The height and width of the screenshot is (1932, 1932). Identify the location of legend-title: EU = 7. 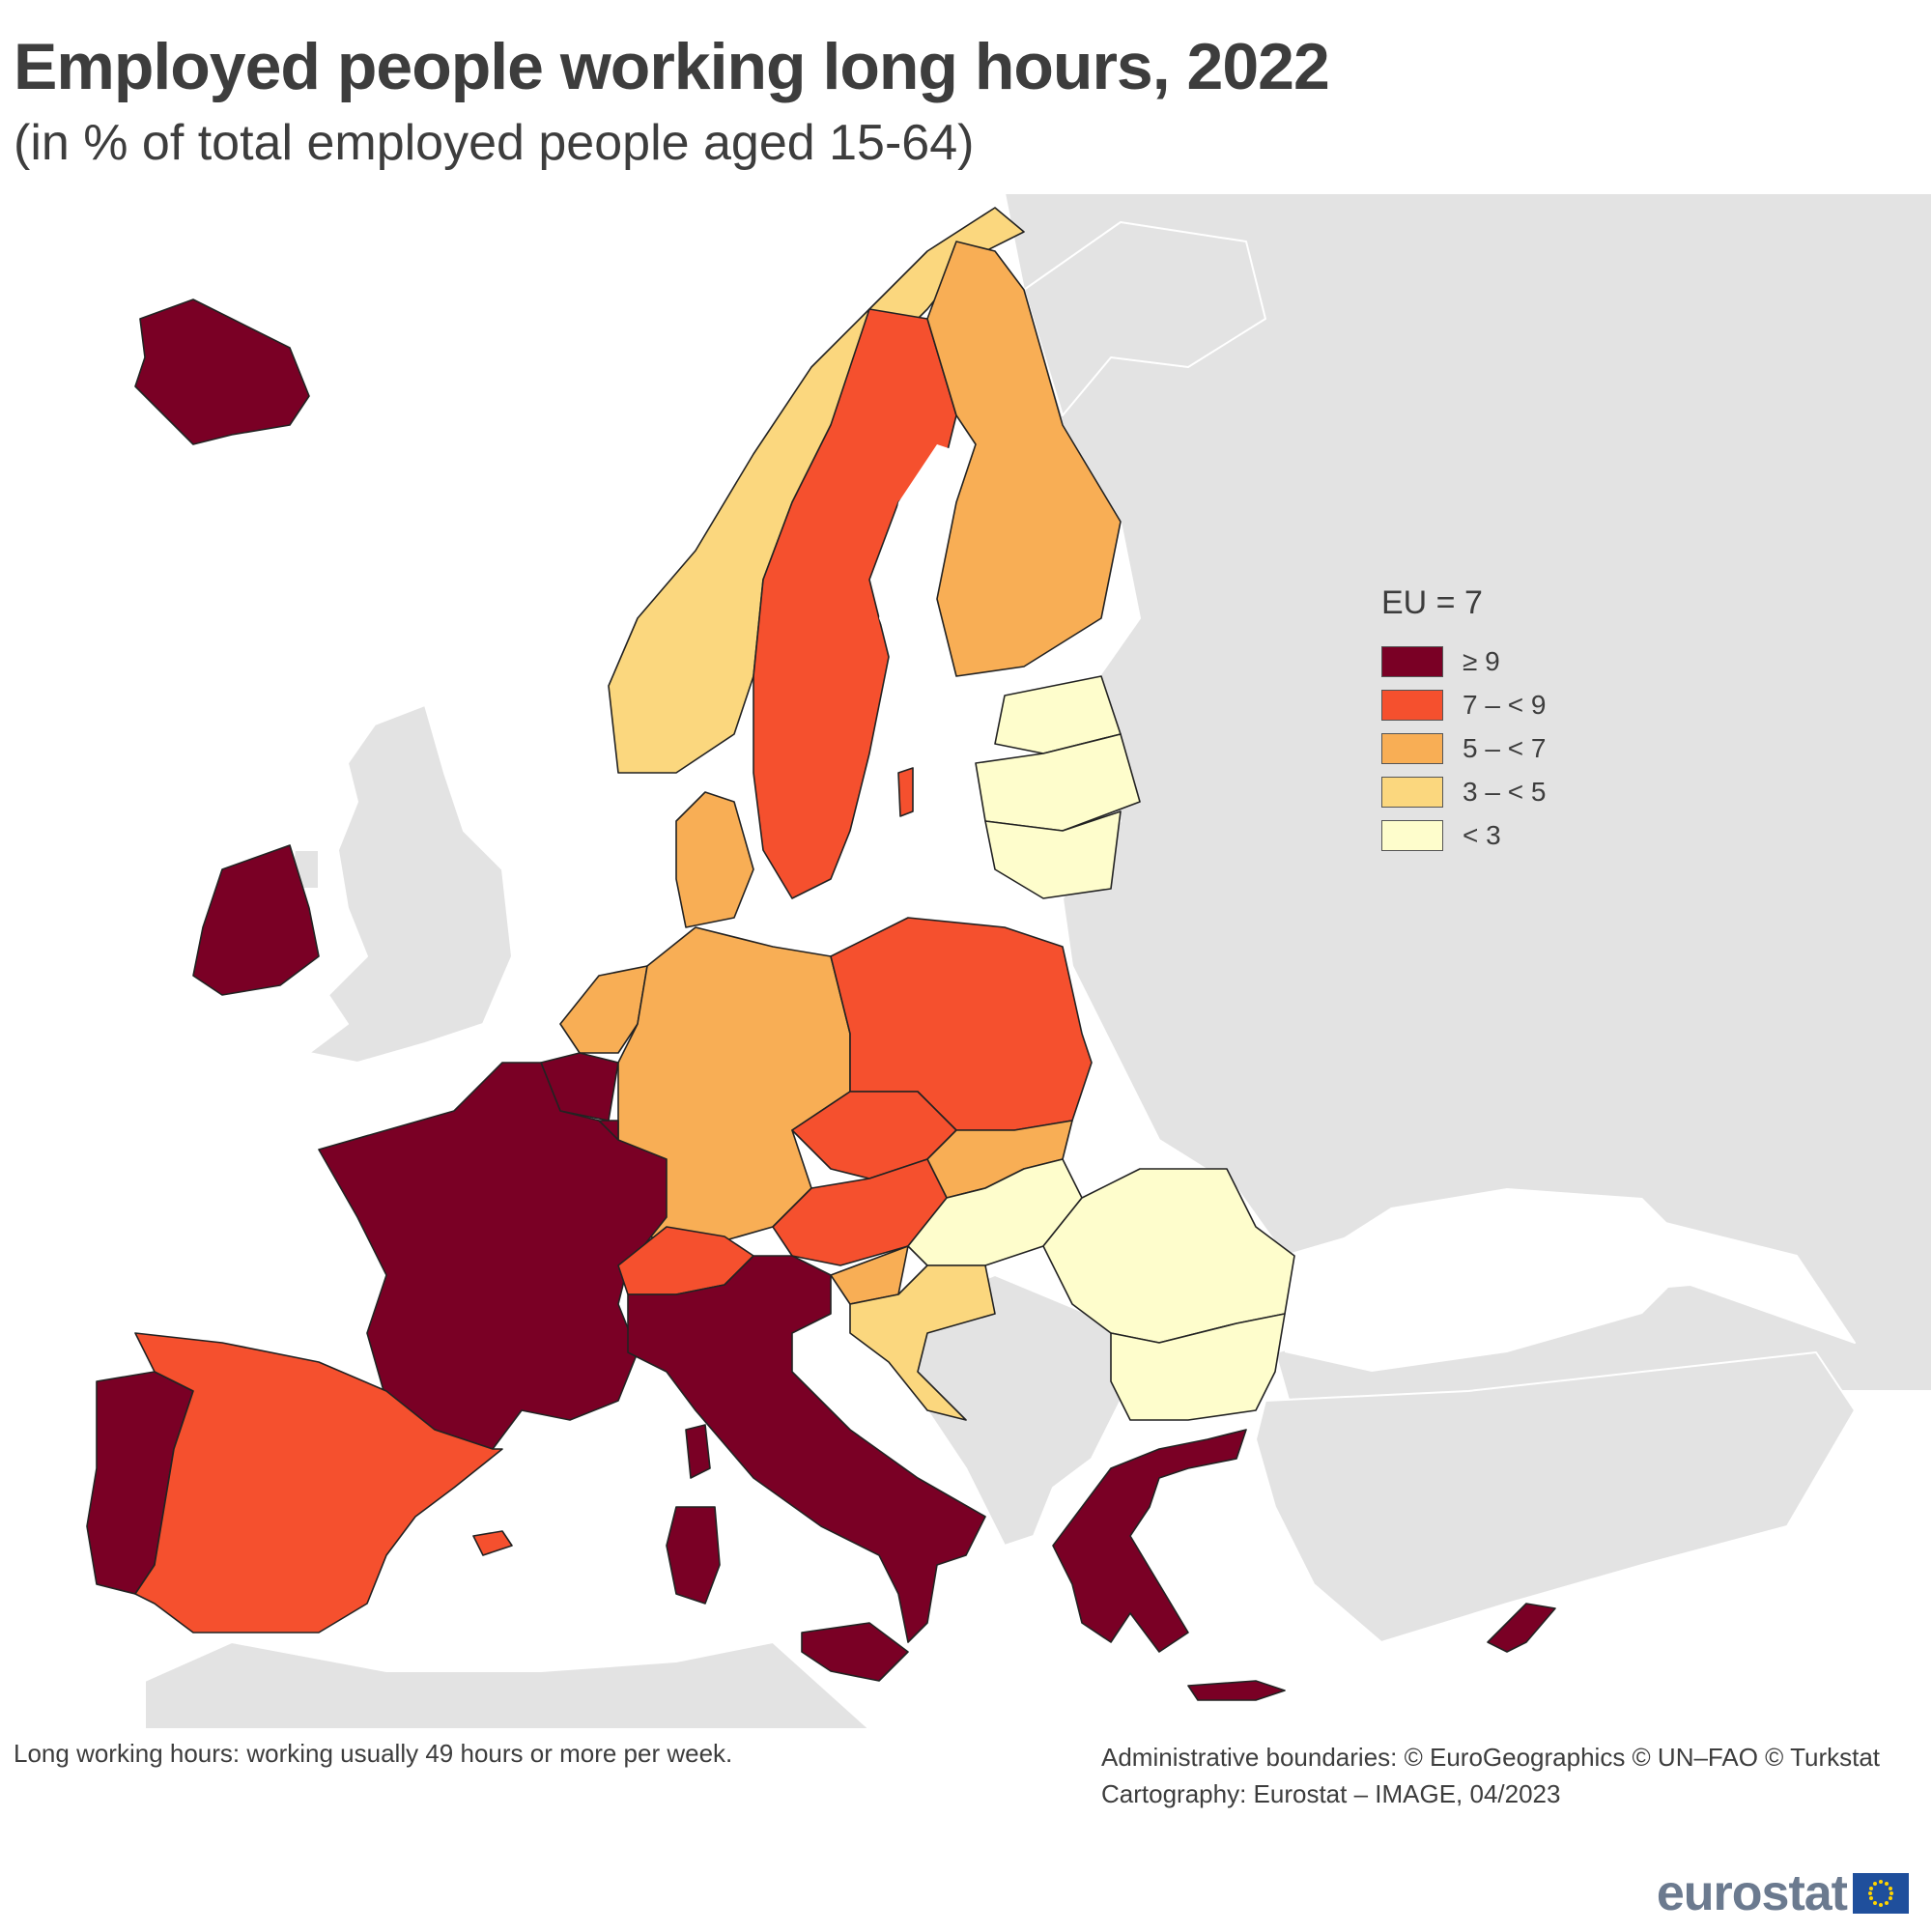
(1432, 602).